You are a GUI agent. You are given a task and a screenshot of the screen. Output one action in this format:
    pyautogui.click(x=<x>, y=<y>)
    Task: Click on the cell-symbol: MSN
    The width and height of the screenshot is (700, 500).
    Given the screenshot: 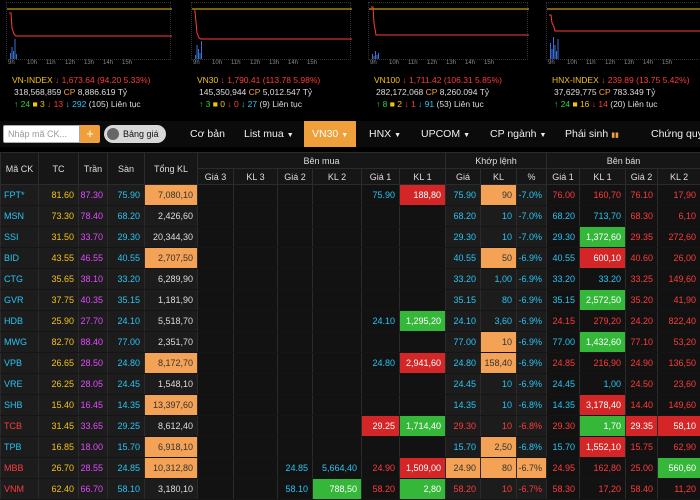 What is the action you would take?
    pyautogui.click(x=20, y=216)
    